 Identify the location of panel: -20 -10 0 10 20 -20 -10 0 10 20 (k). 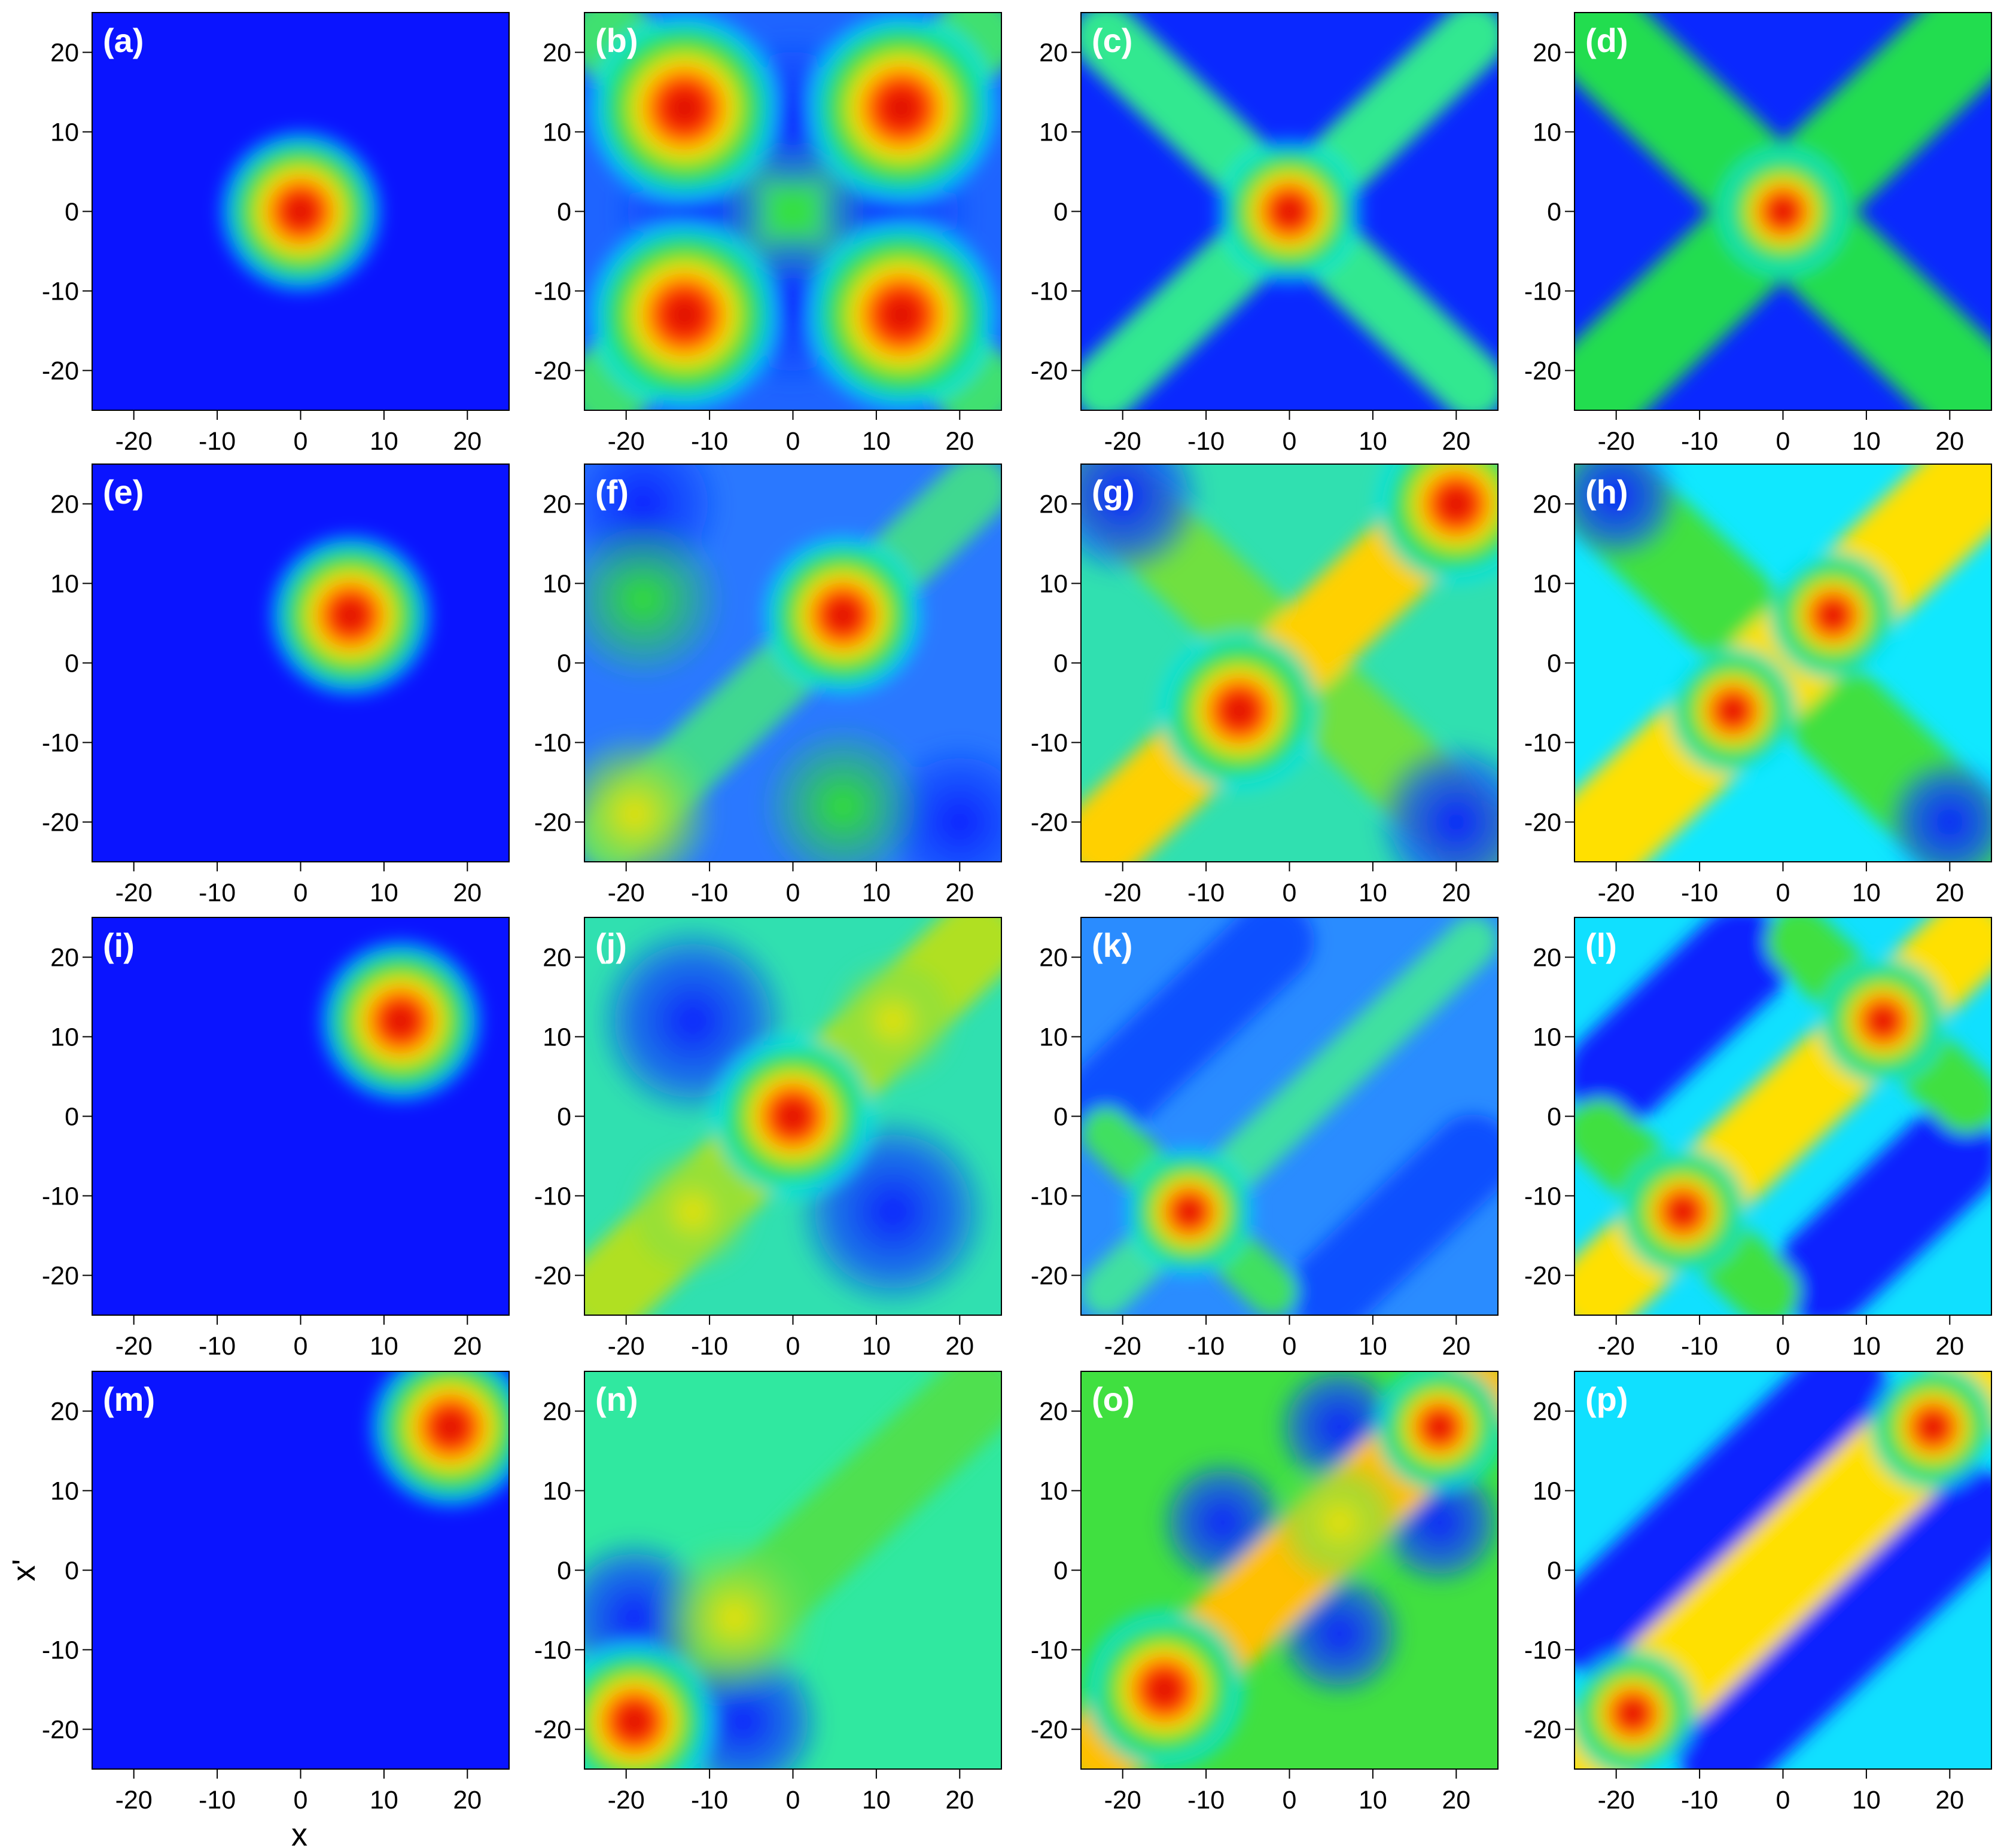
(1265, 1139).